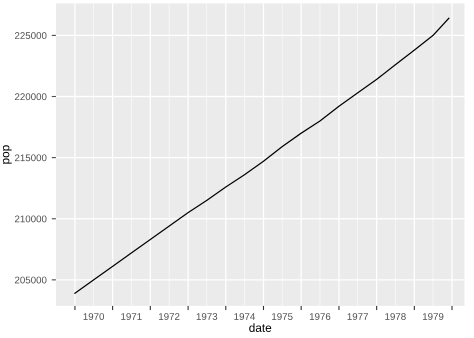  What do you see at coordinates (7, 154) in the screenshot?
I see `y-axis-title: pop` at bounding box center [7, 154].